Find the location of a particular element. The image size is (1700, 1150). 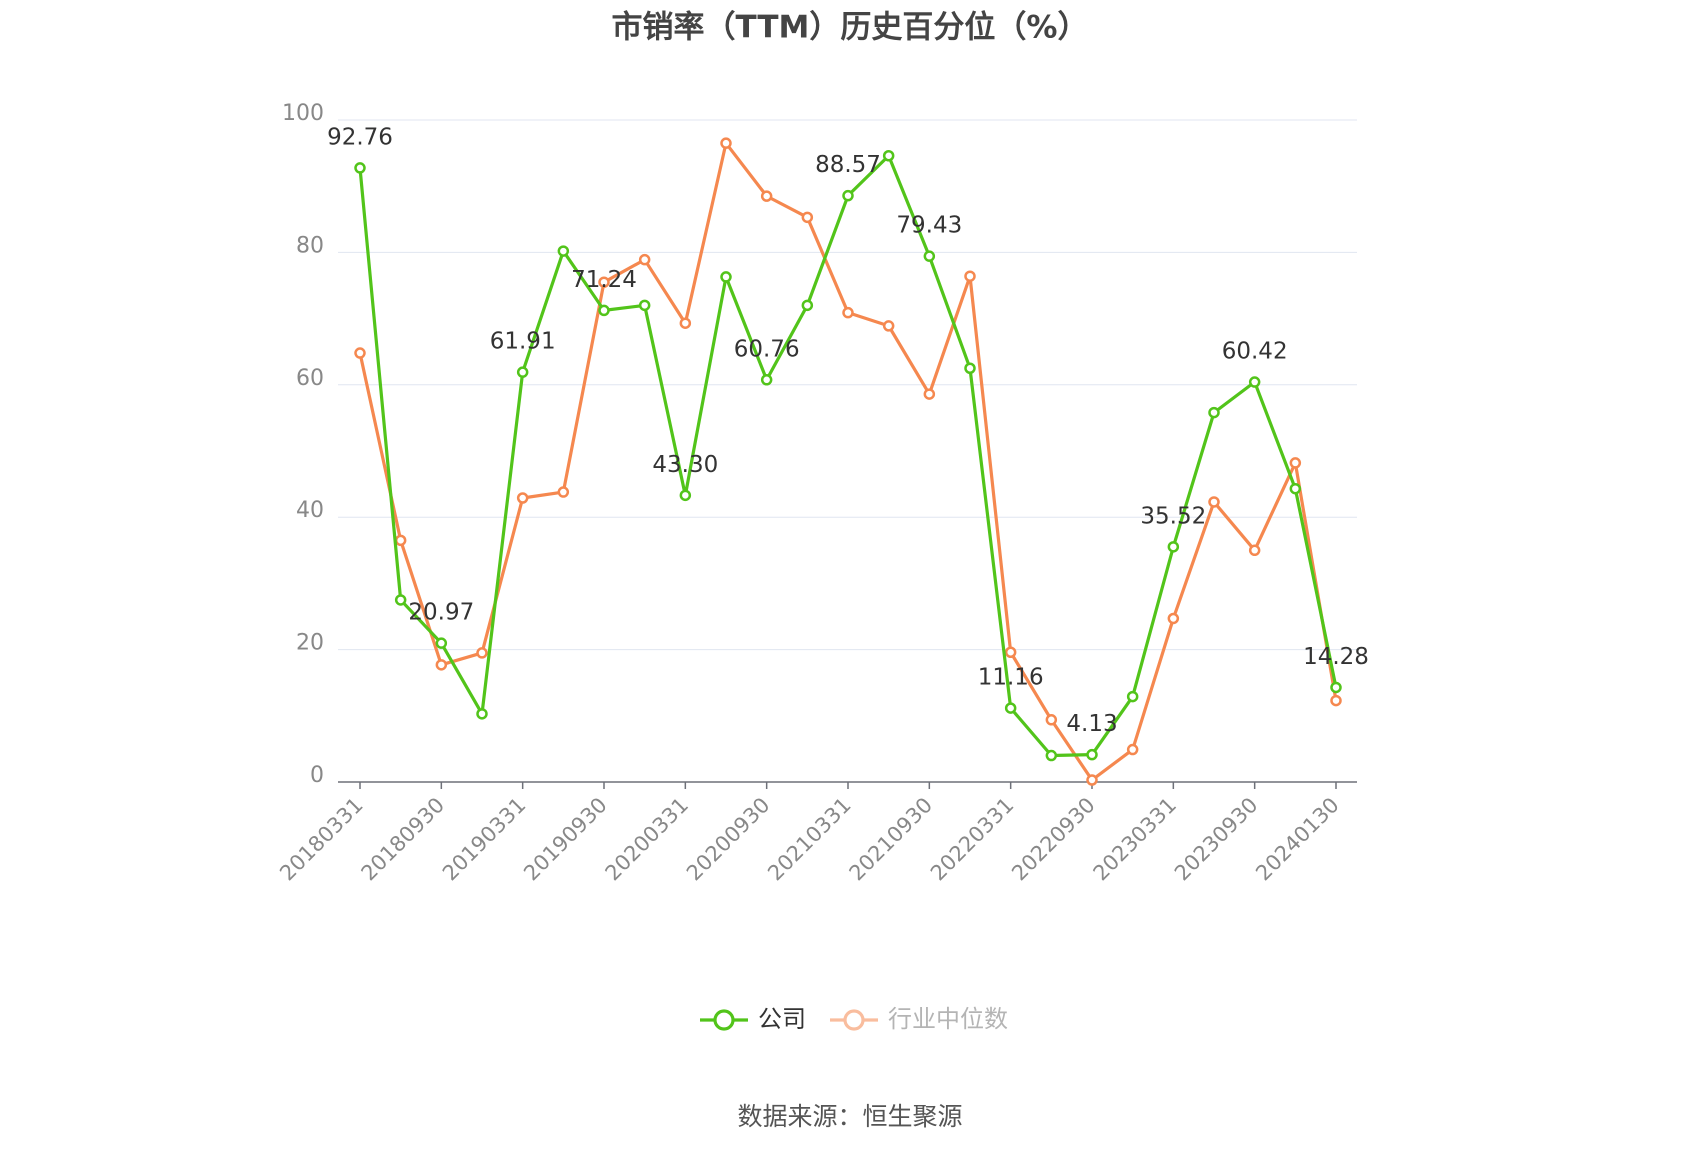

data-label: 60.76 is located at coordinates (767, 349).